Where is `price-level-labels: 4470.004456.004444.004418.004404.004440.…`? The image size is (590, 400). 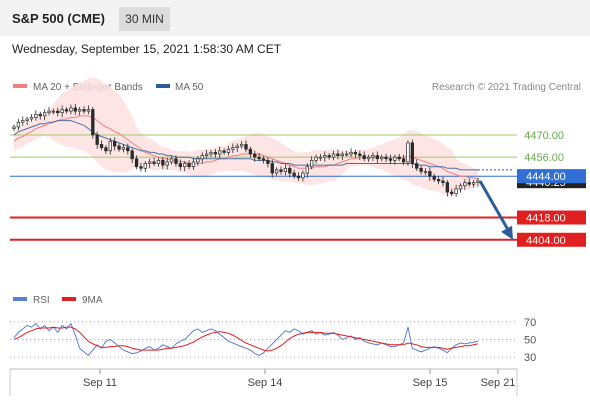
price-level-labels: 4470.004456.004444.004418.004404.004440.… is located at coordinates (551, 188).